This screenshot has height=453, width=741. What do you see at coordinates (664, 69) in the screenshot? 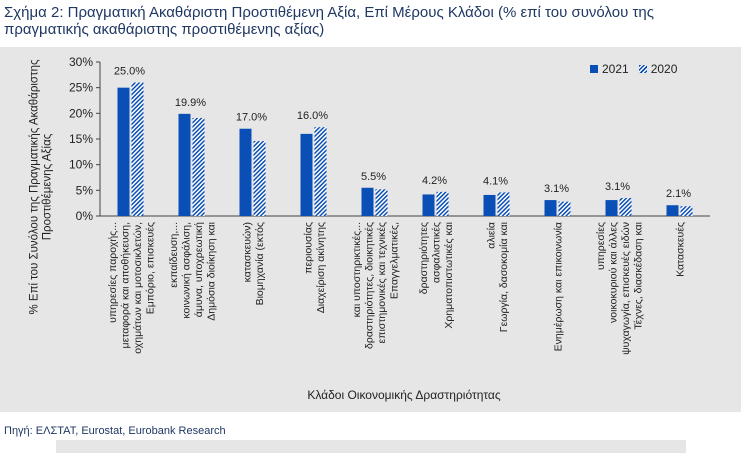
I see `legend-label-2020: 2020` at bounding box center [664, 69].